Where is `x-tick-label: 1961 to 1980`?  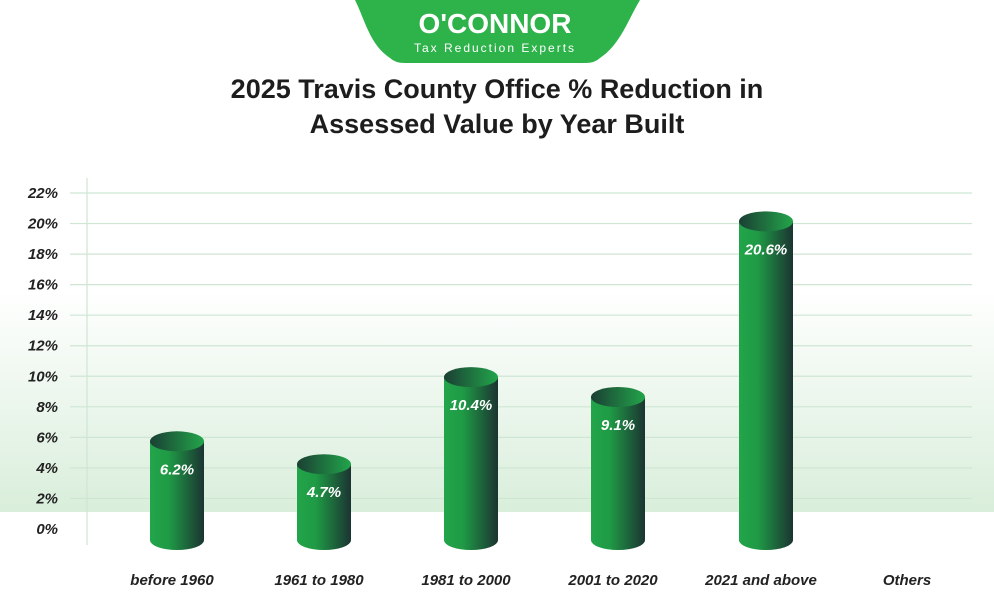 x-tick-label: 1961 to 1980 is located at coordinates (319, 580).